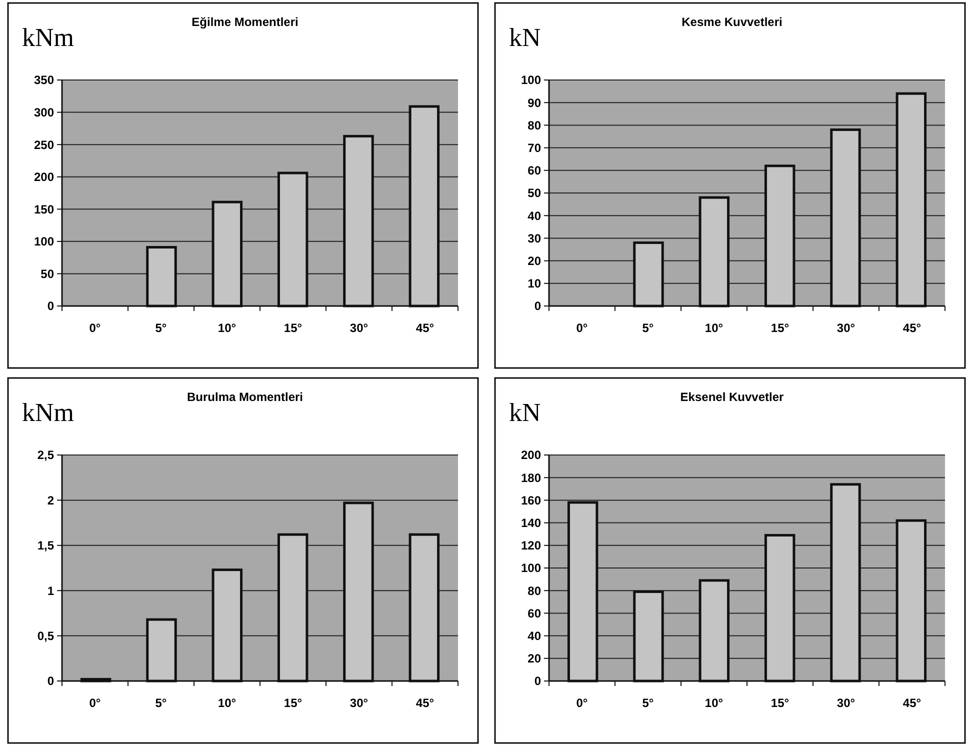 The height and width of the screenshot is (750, 974). I want to click on y-tick-label: 70, so click(535, 148).